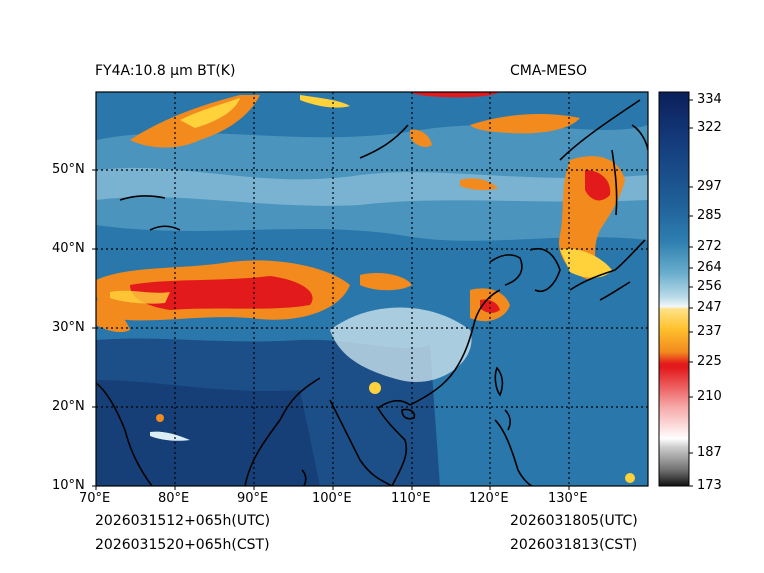 This screenshot has width=764, height=573. I want to click on lat-tick-label: 50°N, so click(68, 169).